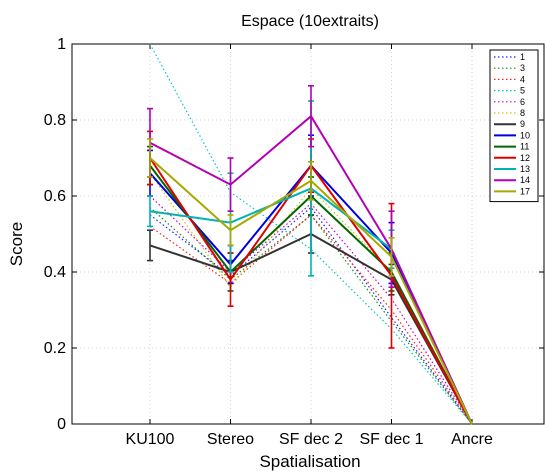 Image resolution: width=545 pixels, height=473 pixels. What do you see at coordinates (524, 147) in the screenshot?
I see `legend-label-11: 11` at bounding box center [524, 147].